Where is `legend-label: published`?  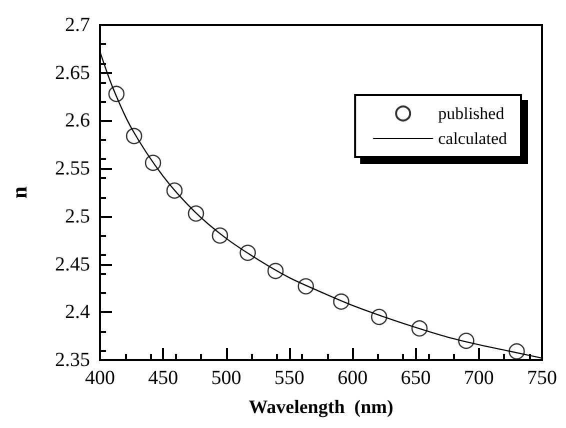
legend-label: published is located at coordinates (471, 113).